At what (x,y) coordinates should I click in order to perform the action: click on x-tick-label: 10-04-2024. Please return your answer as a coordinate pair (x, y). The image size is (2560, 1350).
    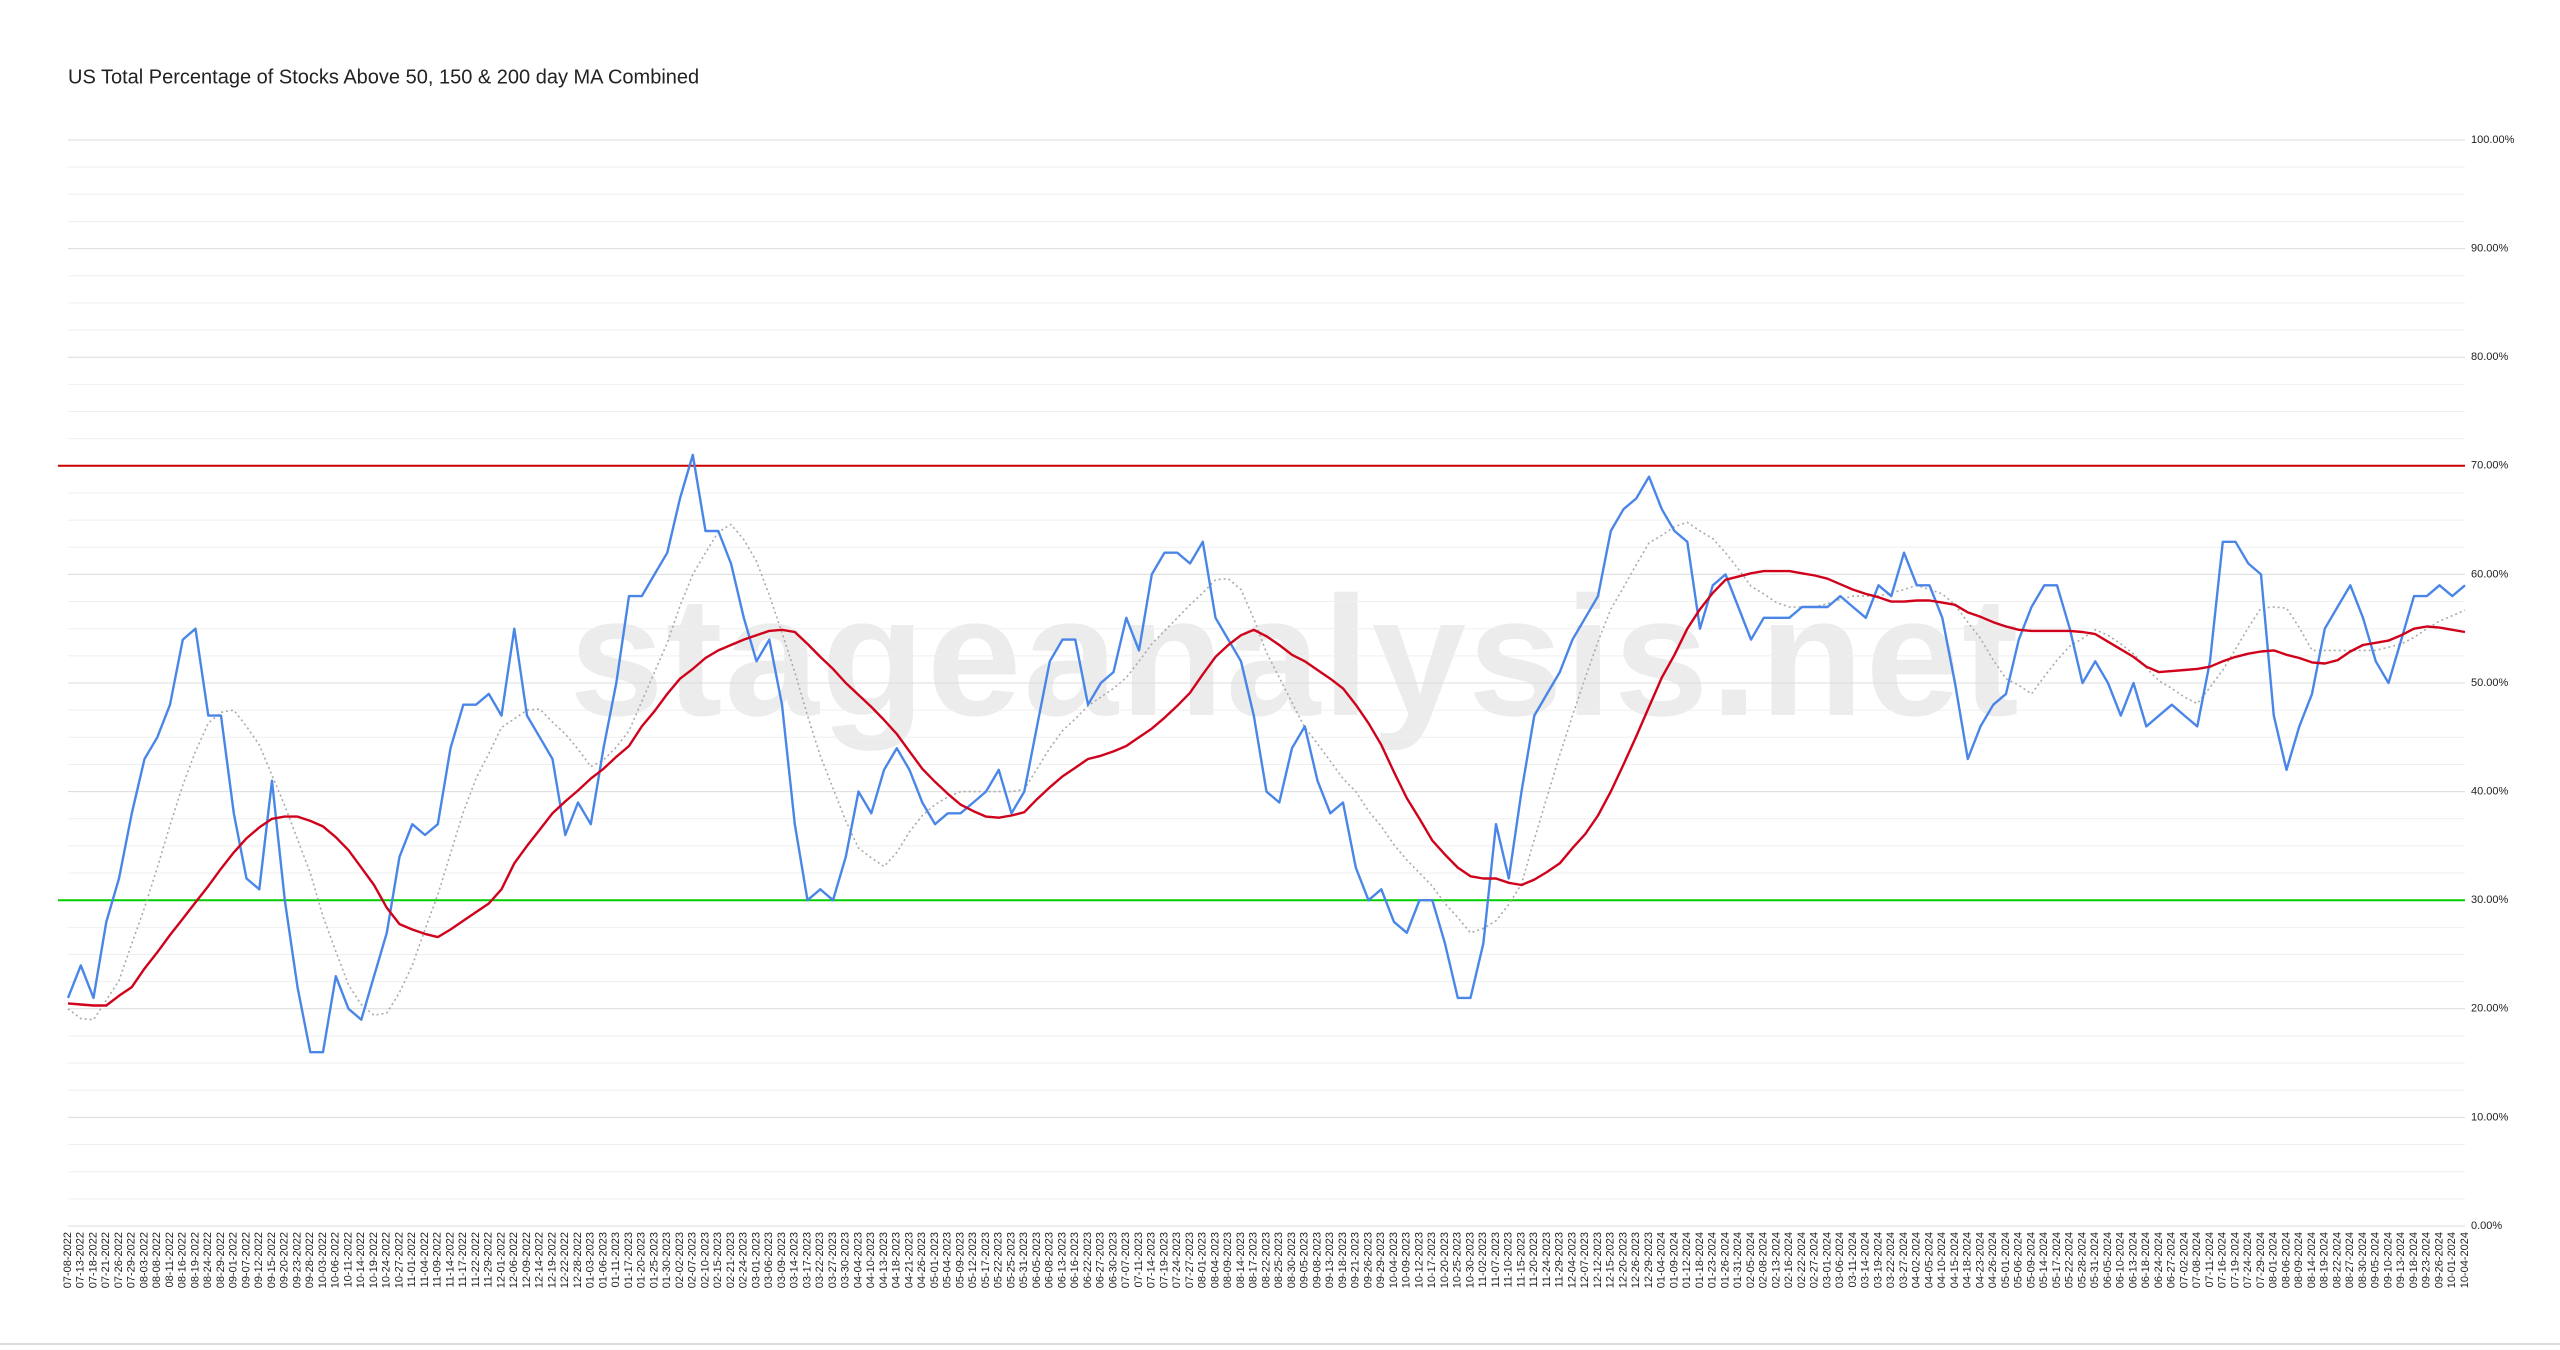
    Looking at the image, I should click on (2465, 1260).